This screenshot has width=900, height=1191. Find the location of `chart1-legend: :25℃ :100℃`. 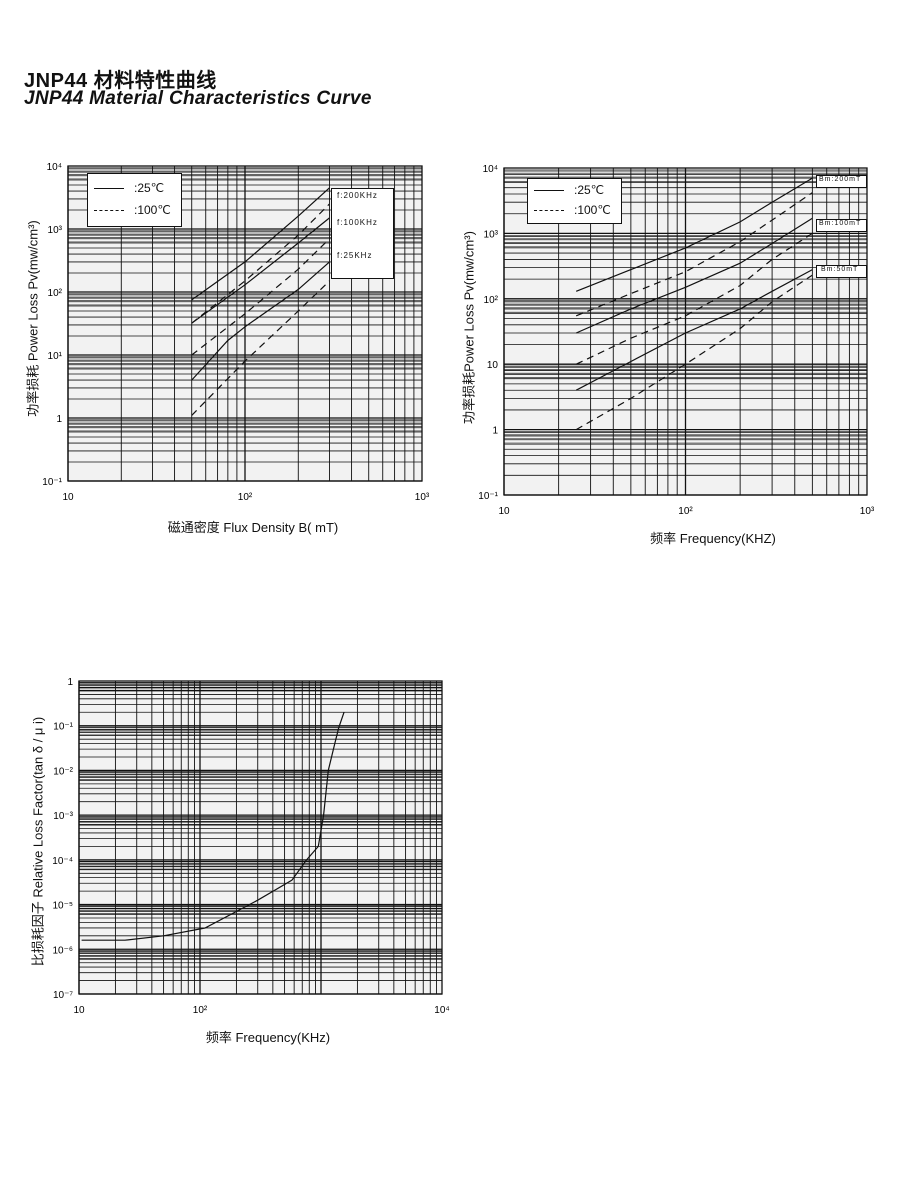

chart1-legend: :25℃ :100℃ is located at coordinates (134, 200).